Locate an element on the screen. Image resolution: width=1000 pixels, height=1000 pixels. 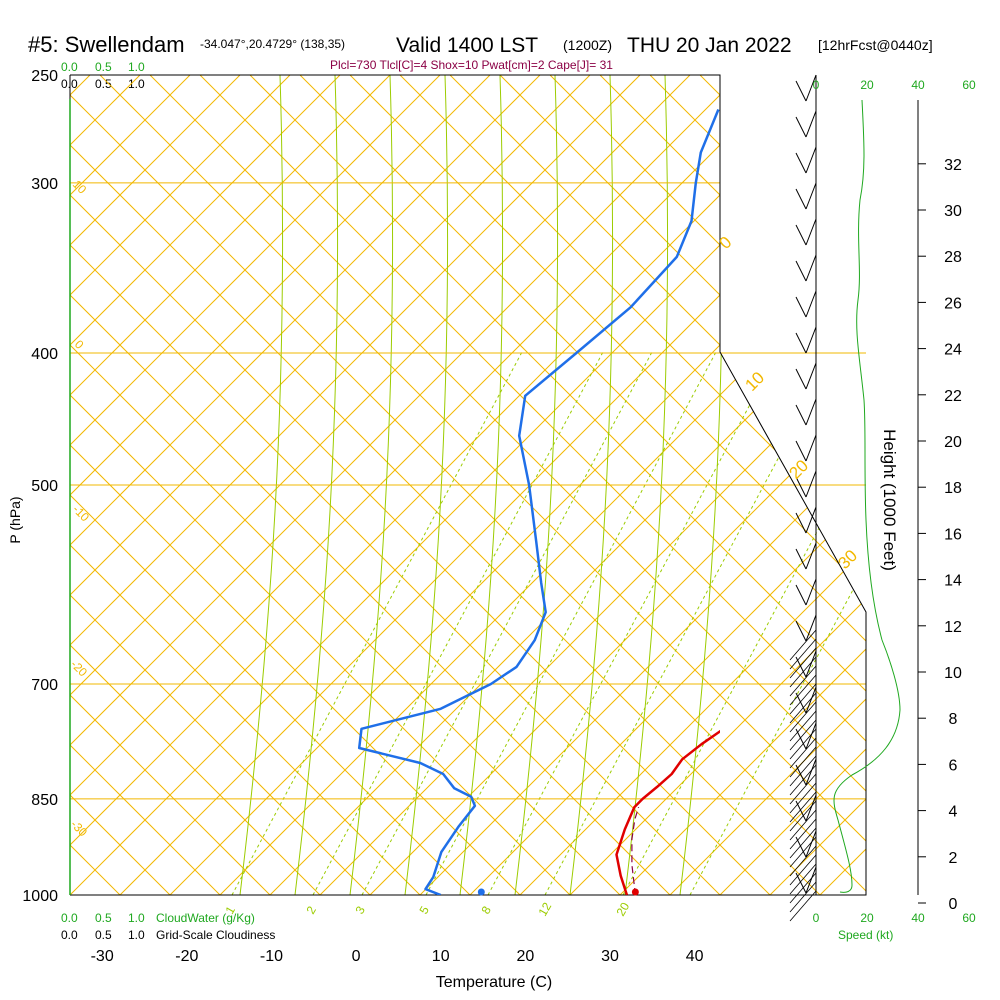
height-tick-label: 12 is located at coordinates (953, 627).